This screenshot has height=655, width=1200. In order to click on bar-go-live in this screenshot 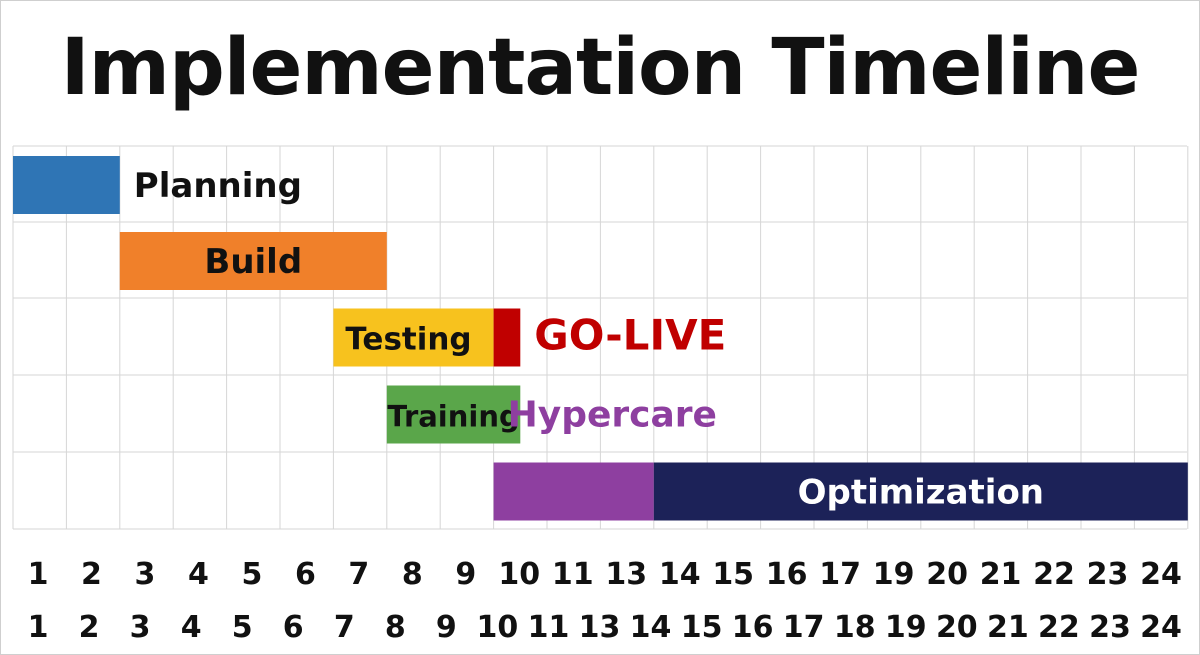, I will do `click(507, 337)`.